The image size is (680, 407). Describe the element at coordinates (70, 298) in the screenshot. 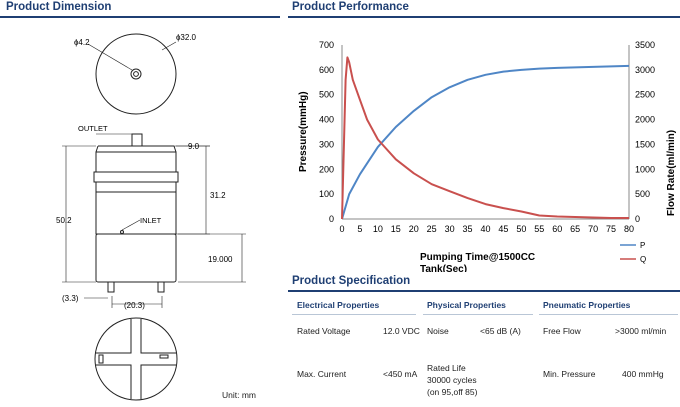

I see `label-dim-3: (3.3)` at that location.